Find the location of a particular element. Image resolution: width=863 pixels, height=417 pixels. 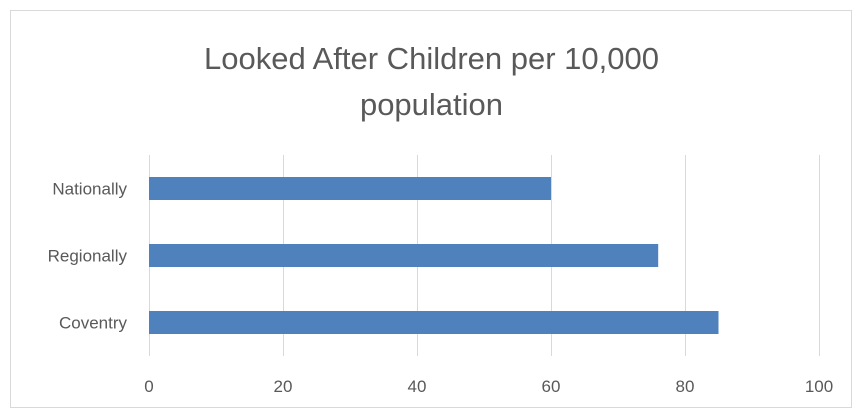

category-label-nationally: Nationally is located at coordinates (89, 189).